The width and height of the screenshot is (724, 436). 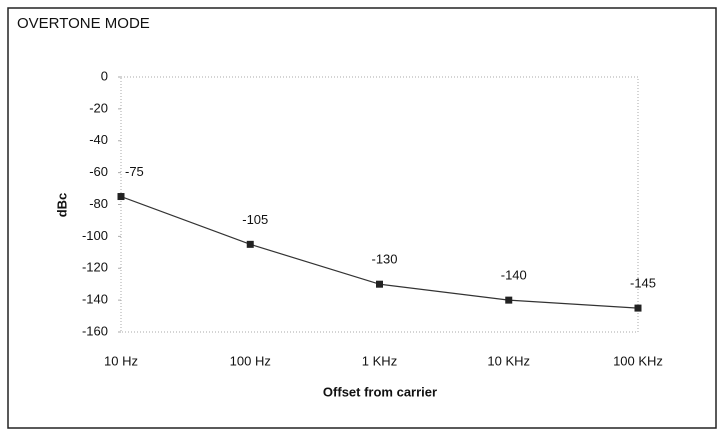 I want to click on x-tick-label: 100 Hz, so click(x=250, y=360).